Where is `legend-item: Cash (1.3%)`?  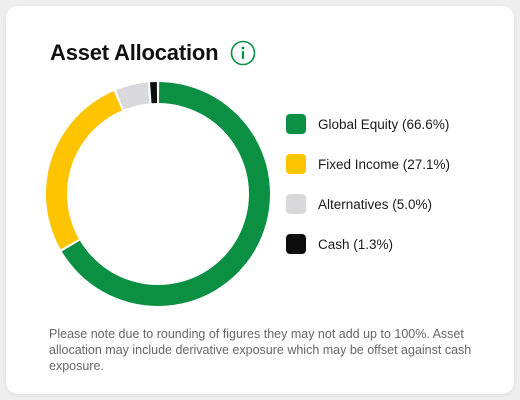
legend-item: Cash (1.3%) is located at coordinates (368, 244).